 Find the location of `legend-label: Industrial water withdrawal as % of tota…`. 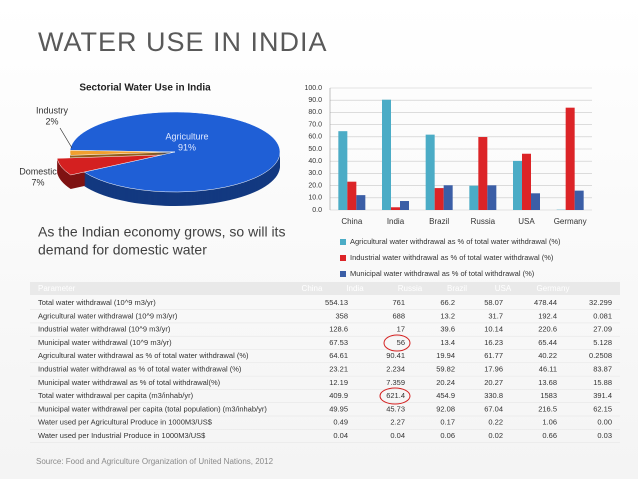

legend-label: Industrial water withdrawal as % of tota… is located at coordinates (452, 257).